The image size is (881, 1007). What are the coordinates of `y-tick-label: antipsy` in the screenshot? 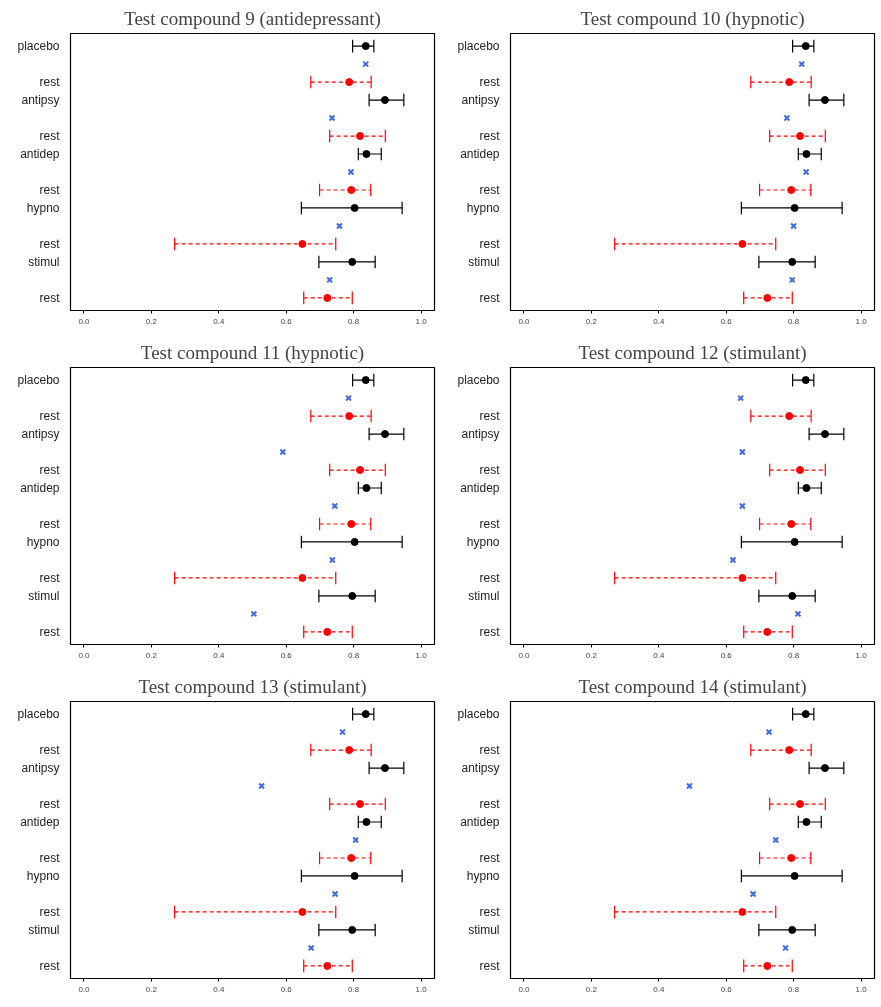 It's located at (40, 100).